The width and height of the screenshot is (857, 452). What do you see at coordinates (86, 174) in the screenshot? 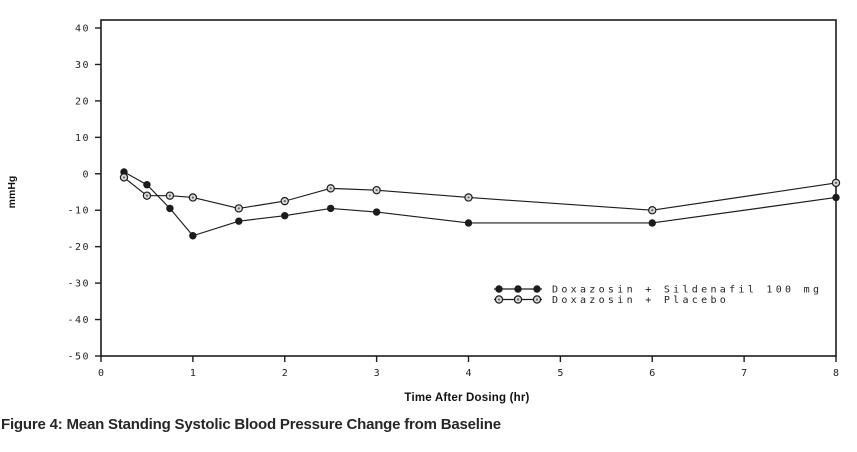
I see `y-tick-label: 0` at bounding box center [86, 174].